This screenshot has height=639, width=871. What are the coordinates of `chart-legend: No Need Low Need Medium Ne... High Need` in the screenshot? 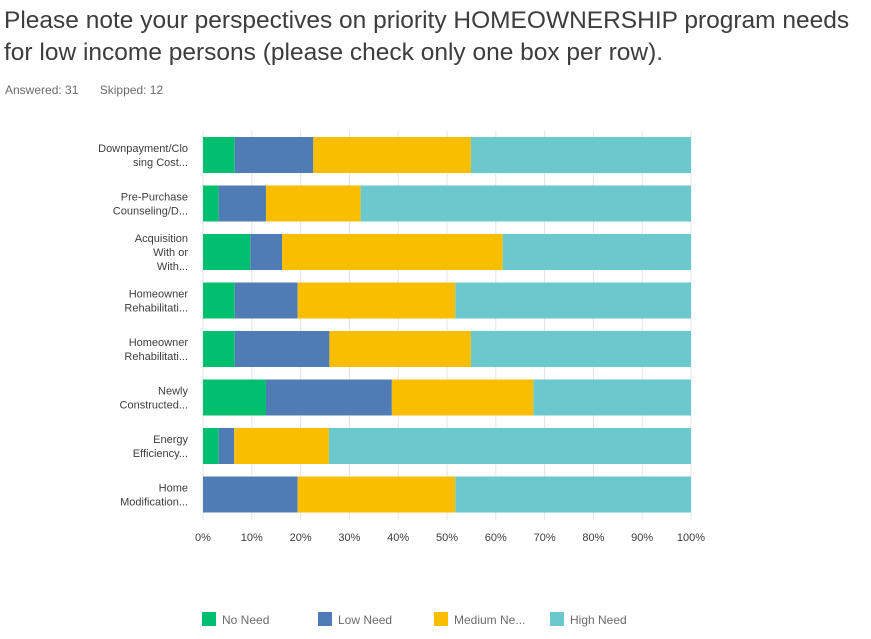 It's located at (414, 619).